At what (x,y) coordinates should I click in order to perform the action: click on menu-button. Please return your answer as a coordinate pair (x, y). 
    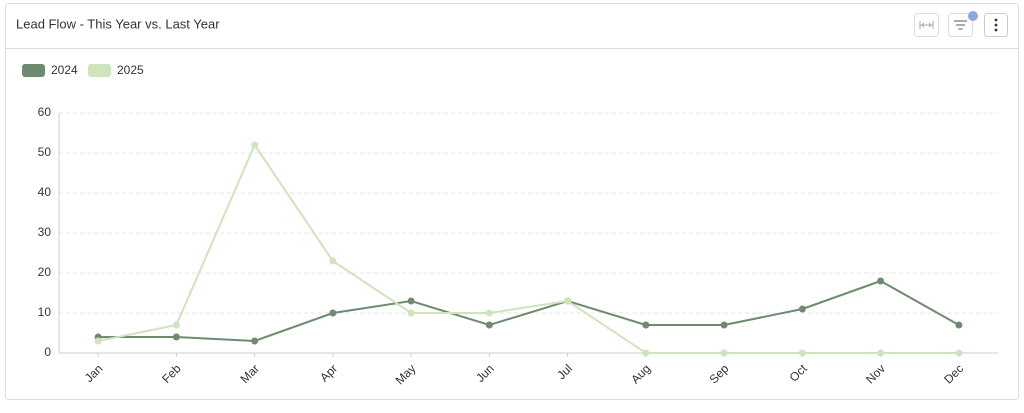
    Looking at the image, I should click on (996, 25).